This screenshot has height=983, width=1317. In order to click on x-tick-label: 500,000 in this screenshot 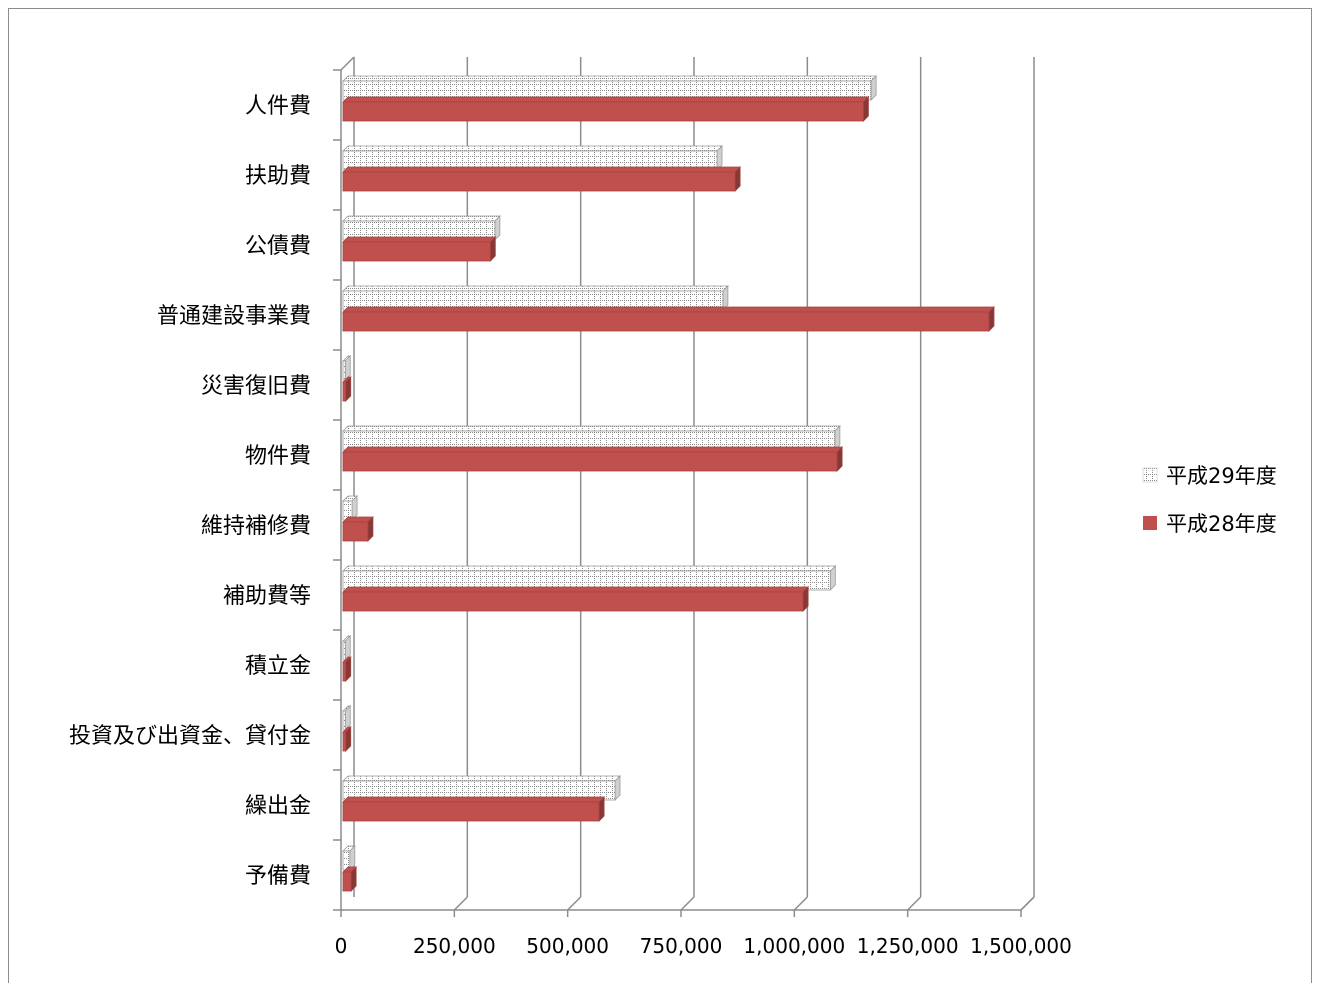, I will do `click(567, 946)`.